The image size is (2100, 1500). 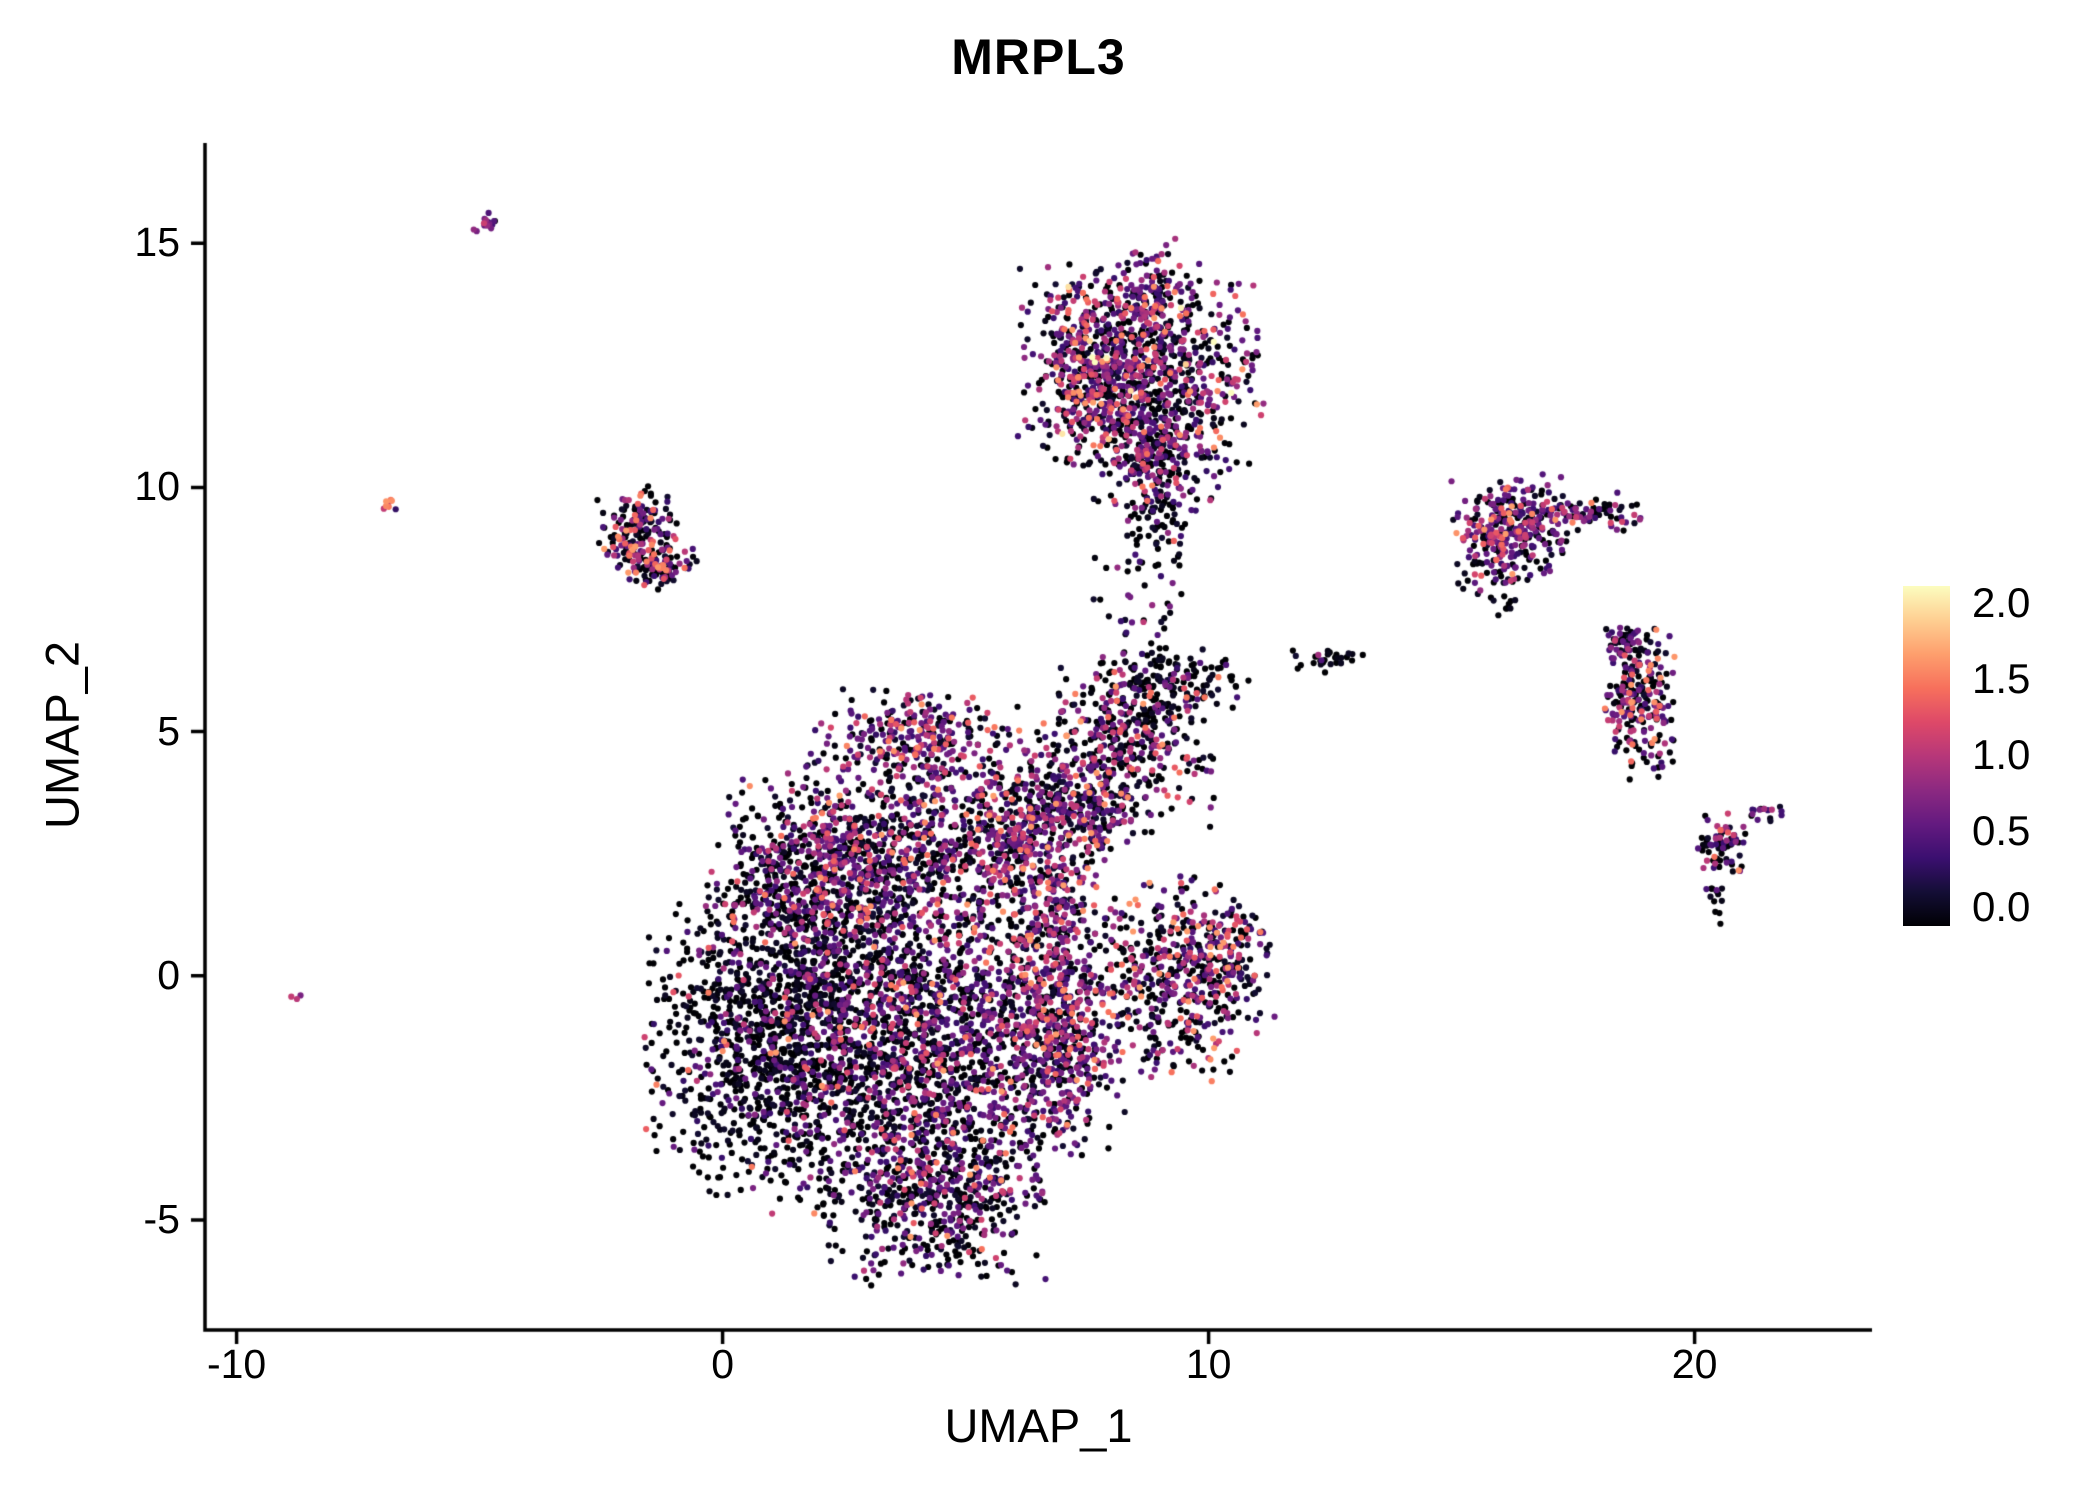 I want to click on colorbar-tick-label: 1.5, so click(x=2001, y=678).